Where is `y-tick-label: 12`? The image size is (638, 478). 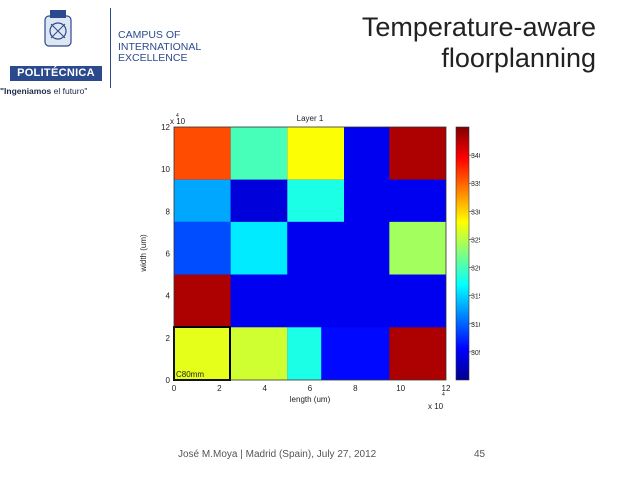
y-tick-label: 12 is located at coordinates (165, 127).